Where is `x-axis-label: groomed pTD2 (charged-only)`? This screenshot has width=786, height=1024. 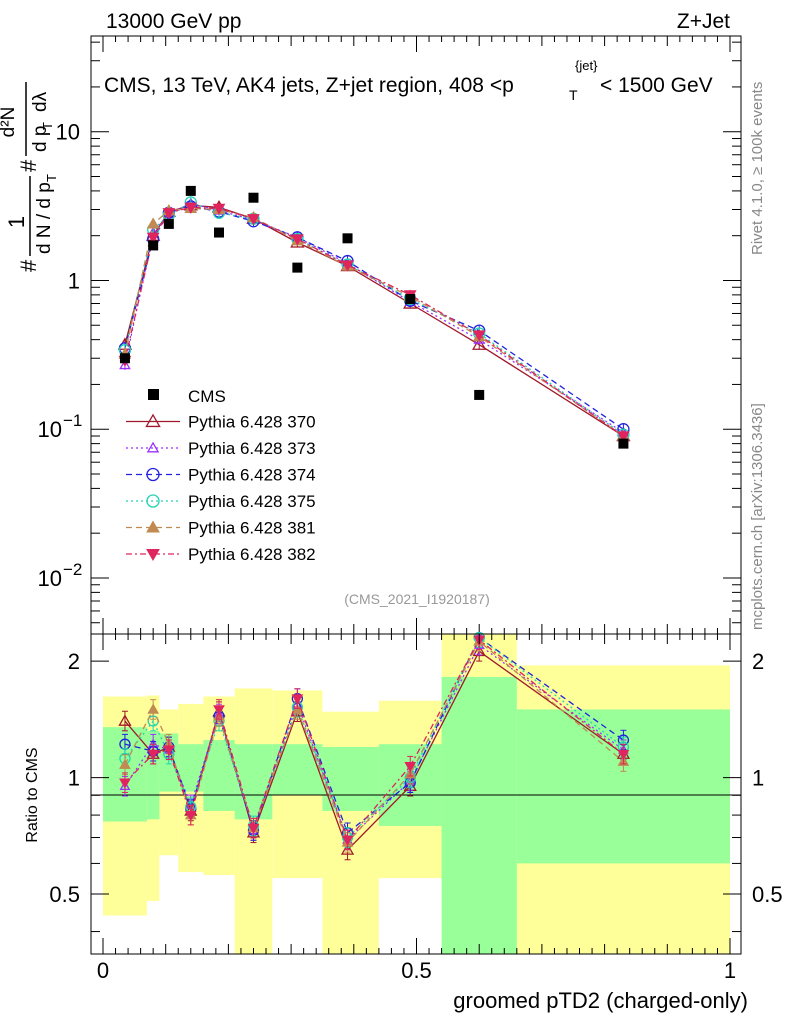 x-axis-label: groomed pTD2 (charged-only) is located at coordinates (600, 1000).